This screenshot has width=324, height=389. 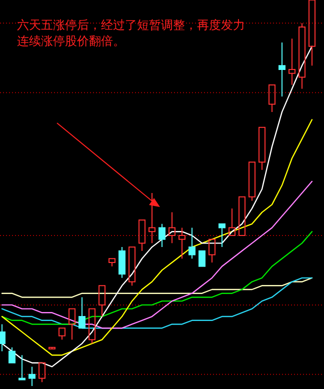 I want to click on annotation: 六天五涨停后，经过了短暂调整，再度发力连续涨停股价翻倍。, so click(x=131, y=33).